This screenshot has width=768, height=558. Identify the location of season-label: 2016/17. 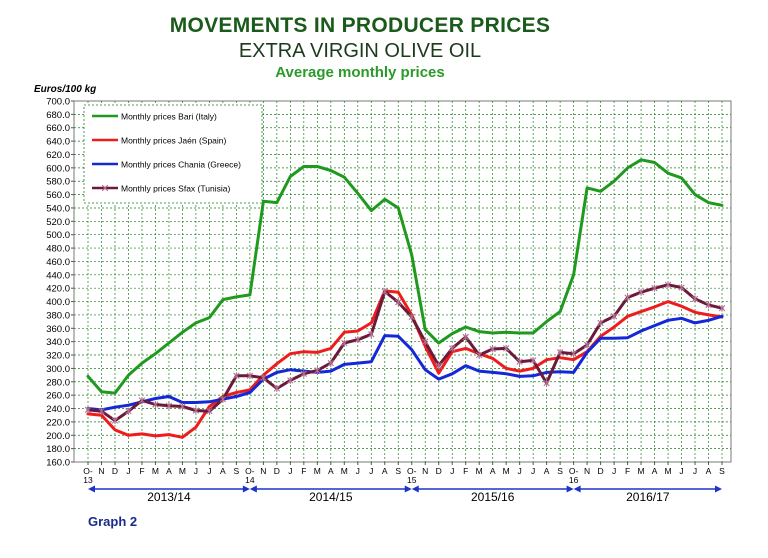
(648, 497).